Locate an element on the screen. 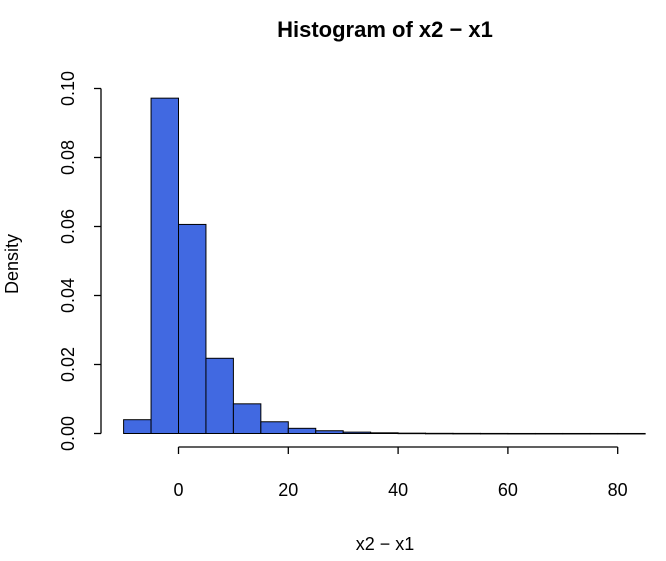 The width and height of the screenshot is (666, 561). y-axis-label: Density is located at coordinates (12, 264).